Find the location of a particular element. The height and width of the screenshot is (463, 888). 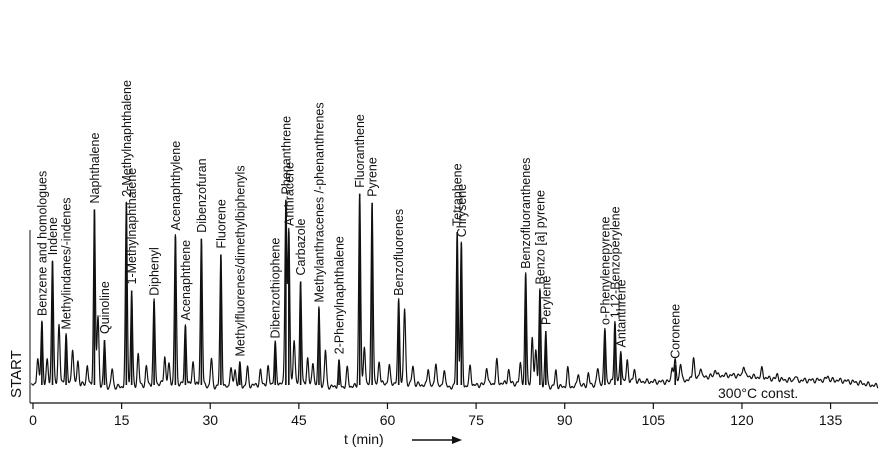

peak-label-26: Perylene is located at coordinates (546, 300).